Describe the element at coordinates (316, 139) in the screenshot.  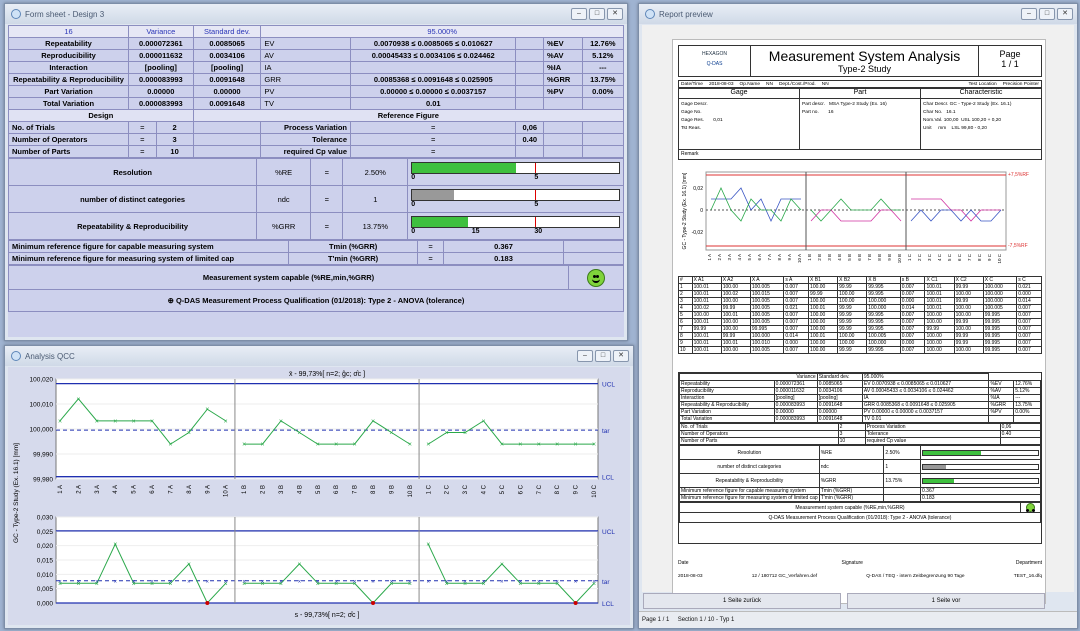
I see `design-row: Number of Operators = 3 Tolerance = 0.40` at that location.